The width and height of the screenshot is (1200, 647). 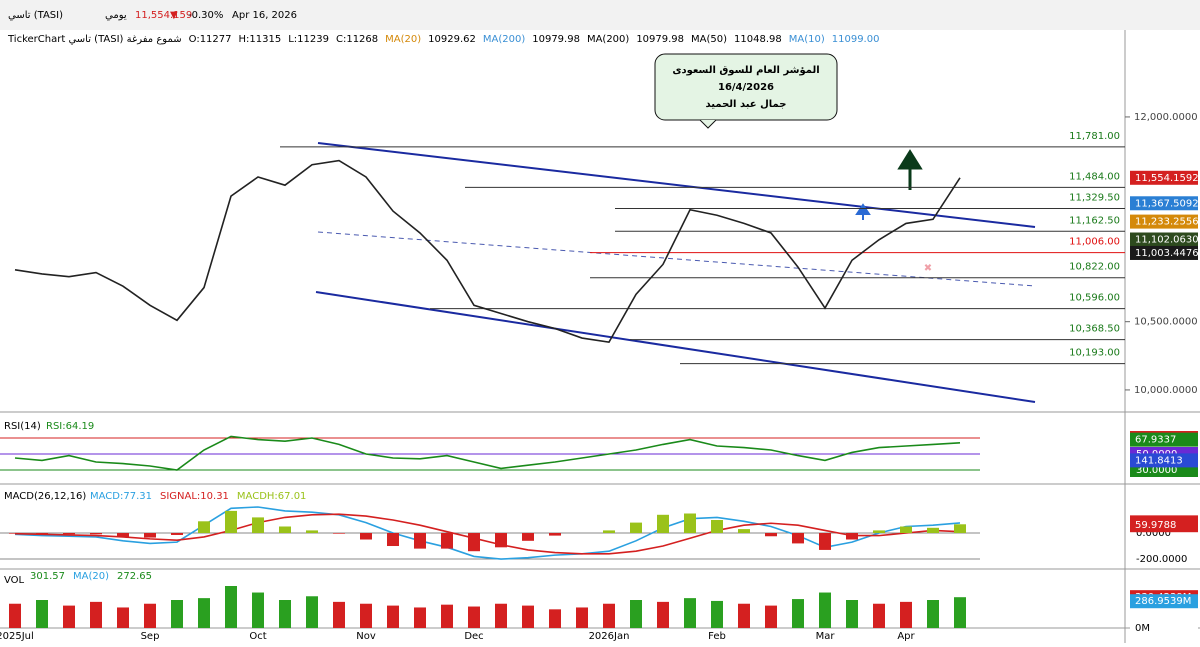 What do you see at coordinates (163, 15) in the screenshot?
I see `price: 11,554.159` at bounding box center [163, 15].